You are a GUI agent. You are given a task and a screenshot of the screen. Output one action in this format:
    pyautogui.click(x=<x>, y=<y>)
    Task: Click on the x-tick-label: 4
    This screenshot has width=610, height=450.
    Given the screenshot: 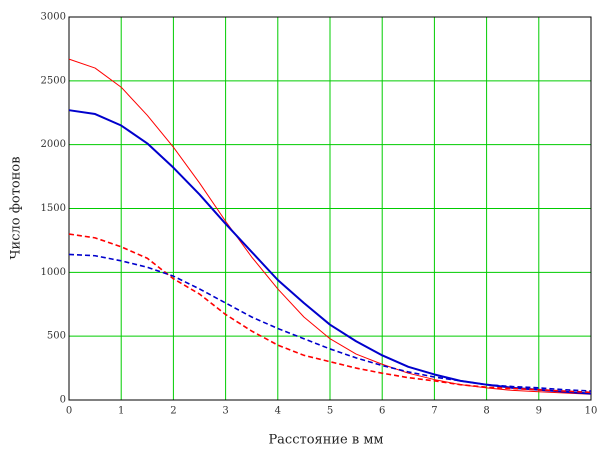 What is the action you would take?
    pyautogui.click(x=278, y=411)
    